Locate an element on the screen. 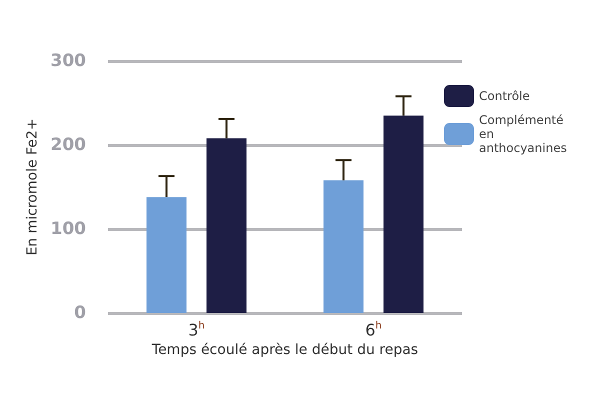  legend-label: Complémenté en anthocyanines is located at coordinates (523, 134).